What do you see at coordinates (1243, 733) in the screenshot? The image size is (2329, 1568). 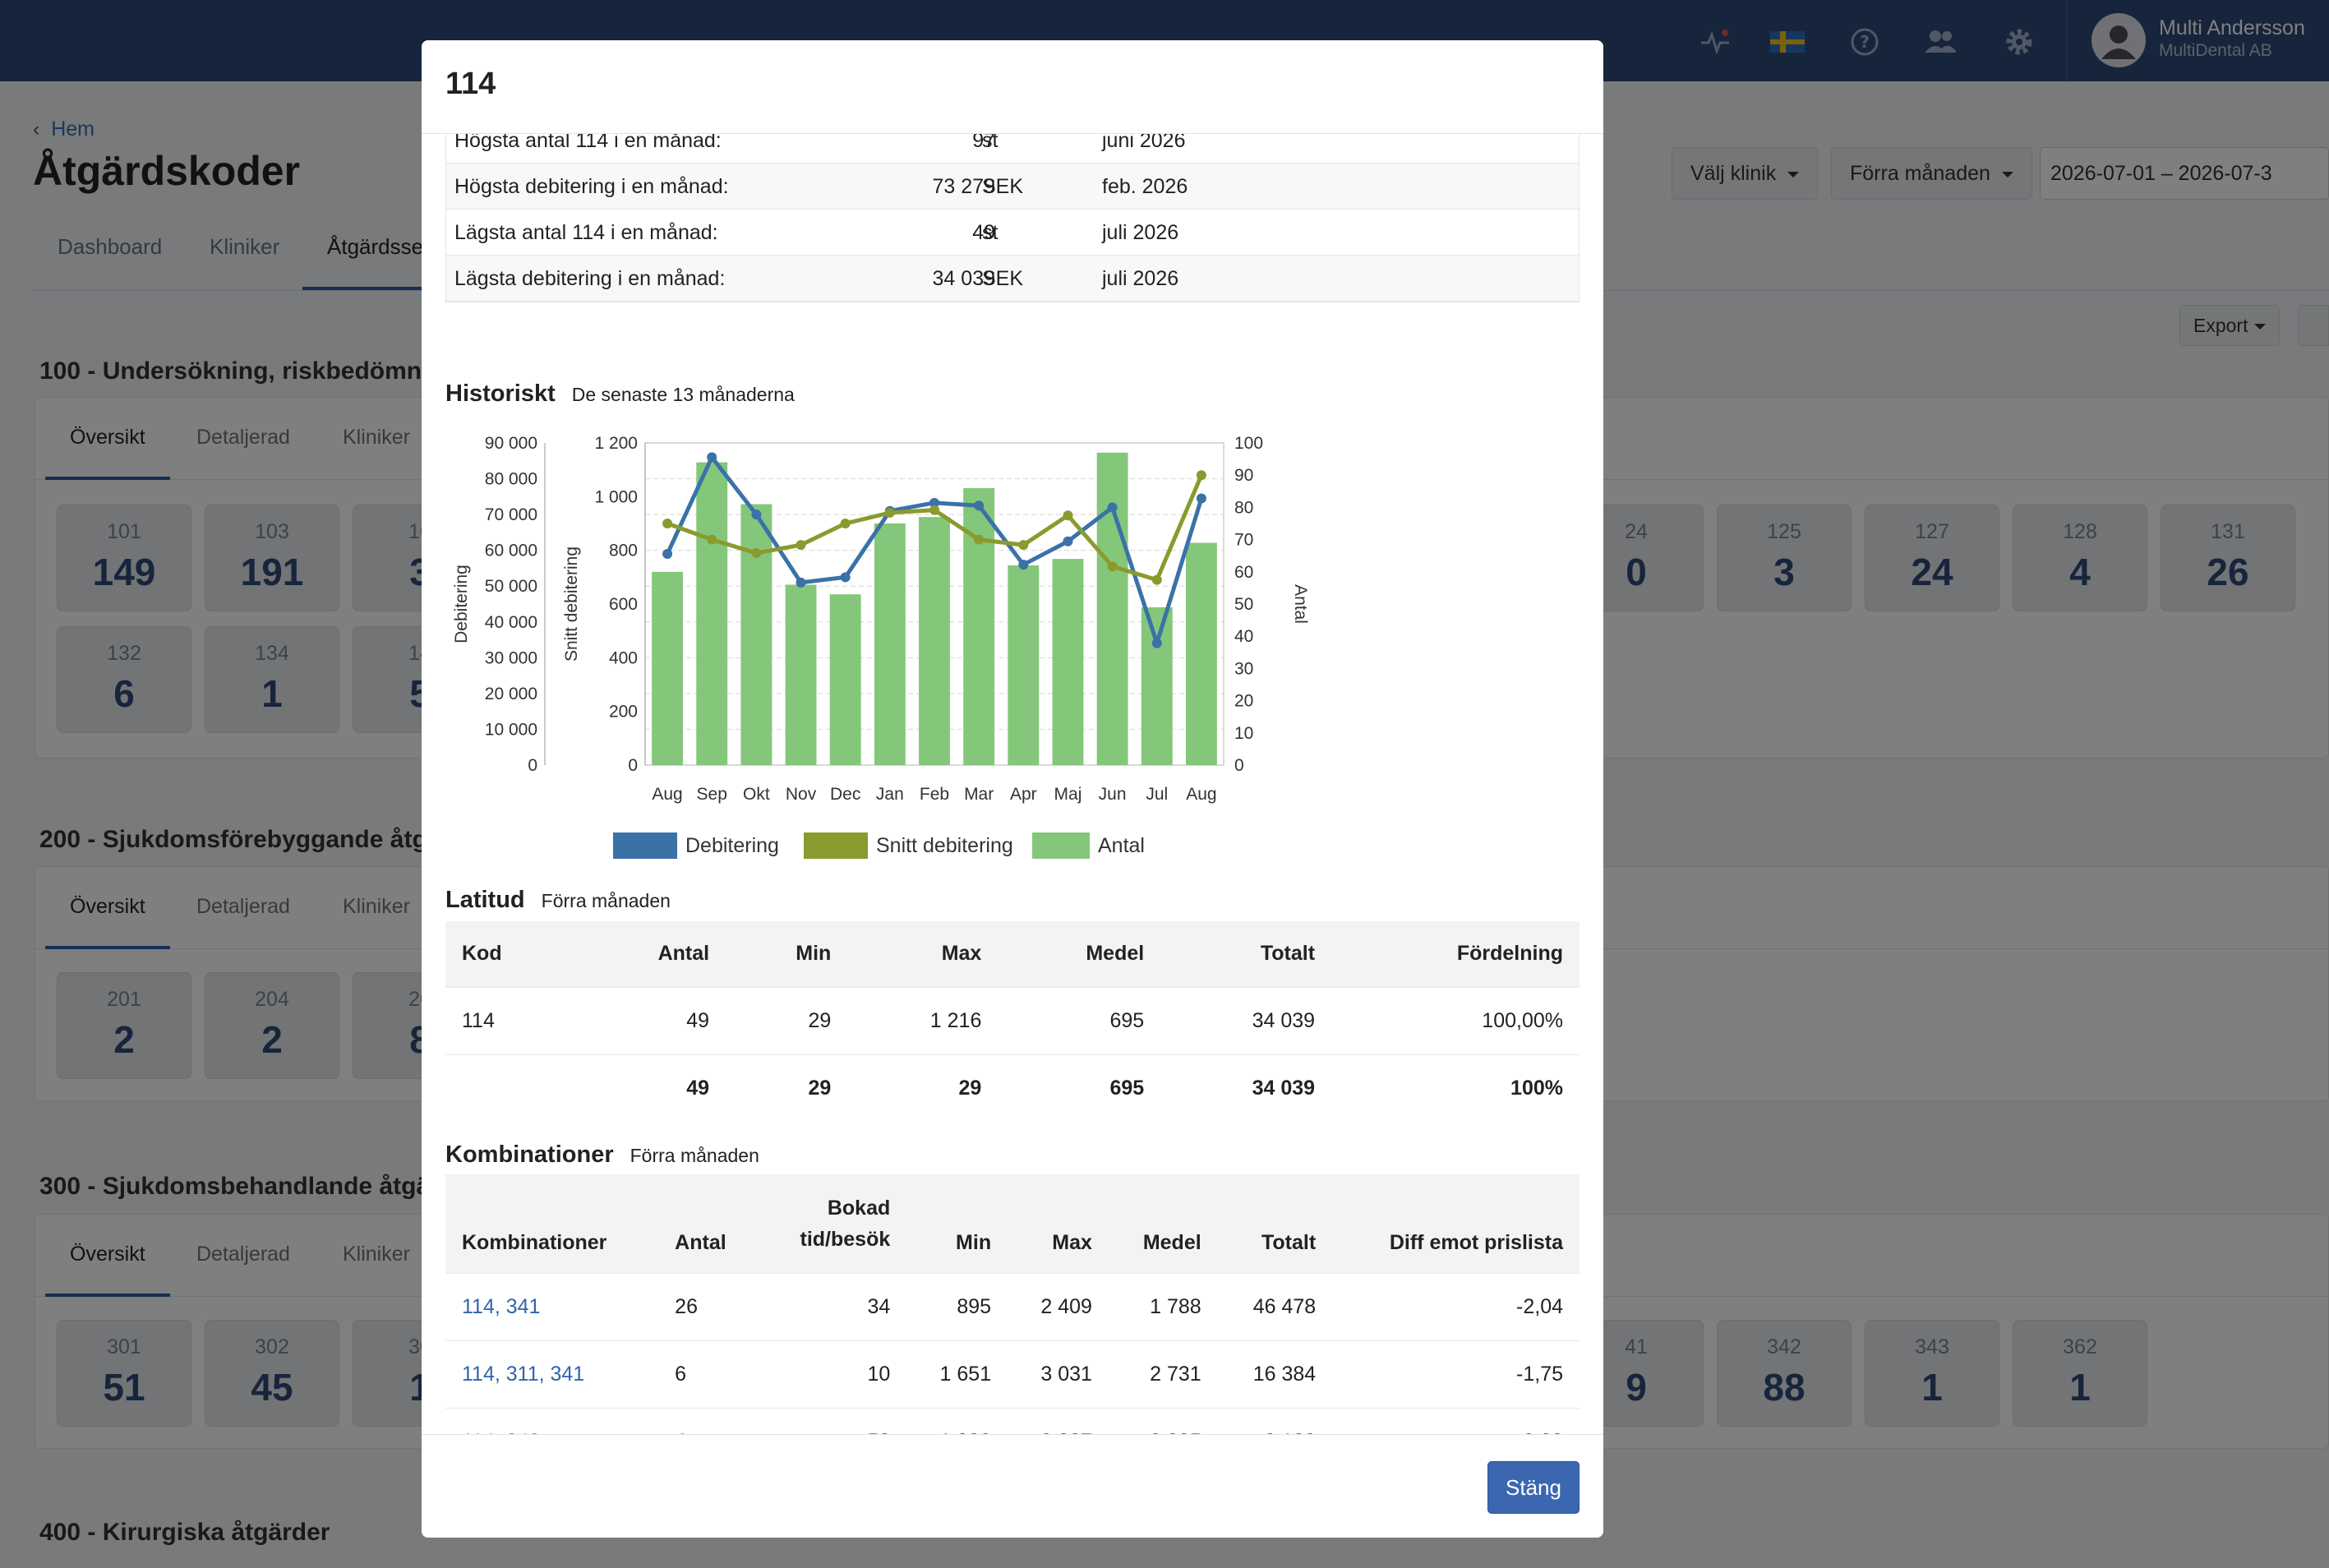 I see `right-axis-tick-label: 10` at bounding box center [1243, 733].